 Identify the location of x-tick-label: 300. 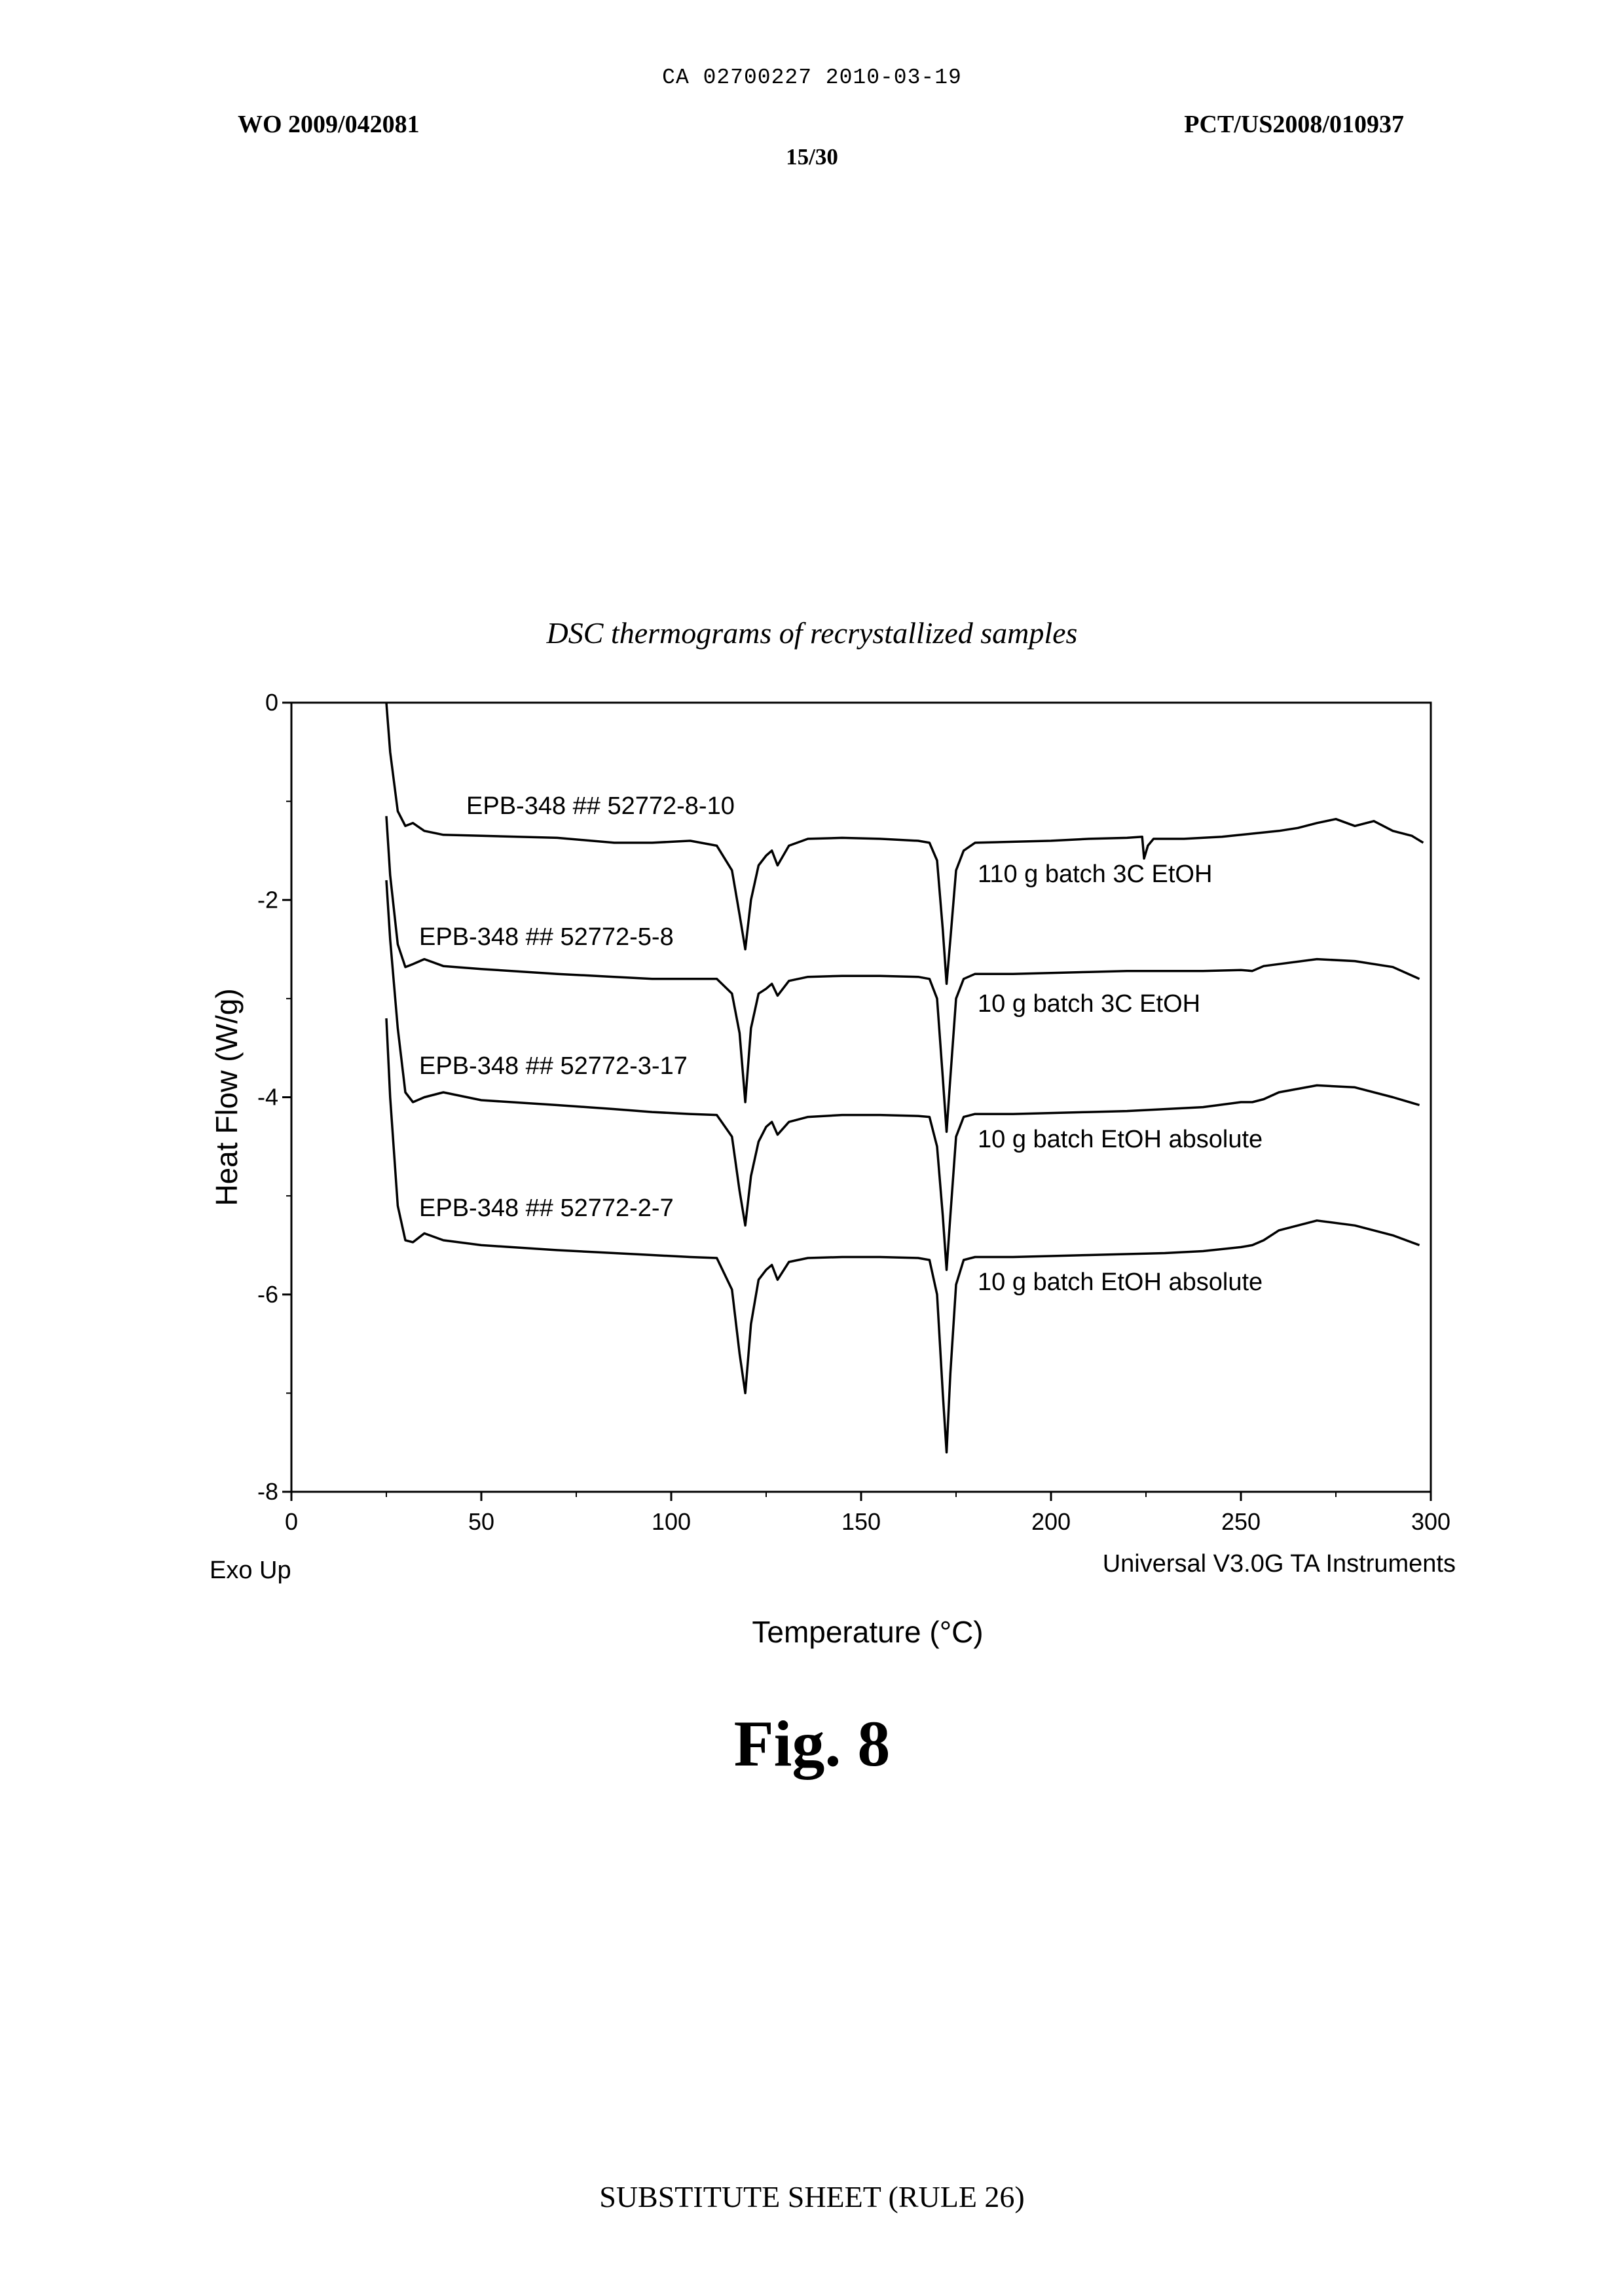
(1430, 1521).